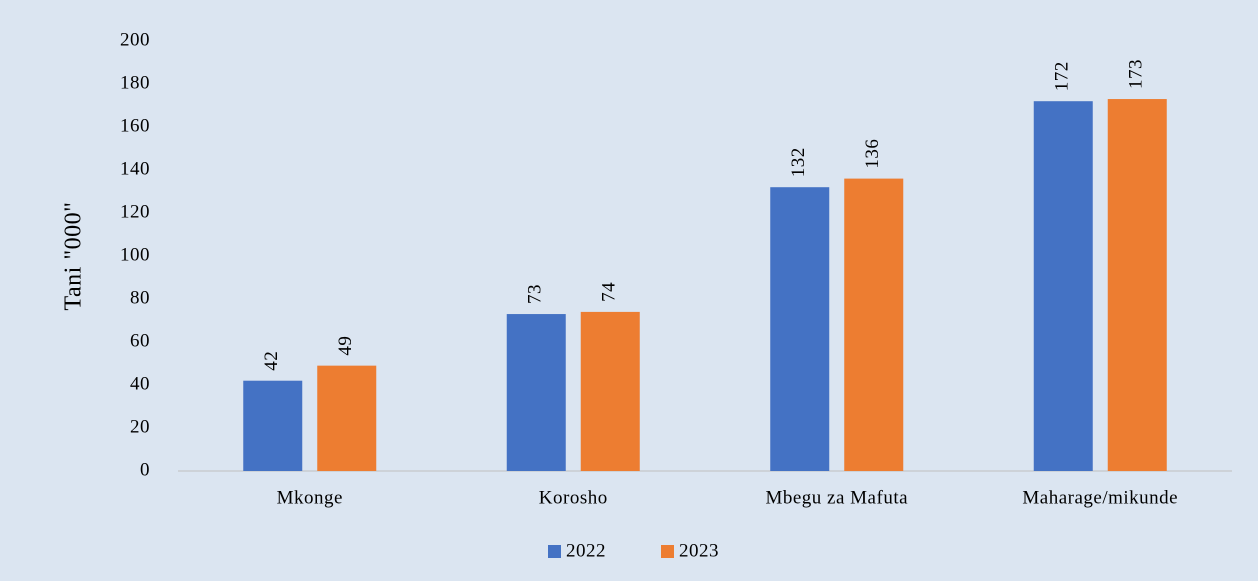 This screenshot has width=1258, height=581. Describe the element at coordinates (872, 154) in the screenshot. I see `data-label: 136` at that location.